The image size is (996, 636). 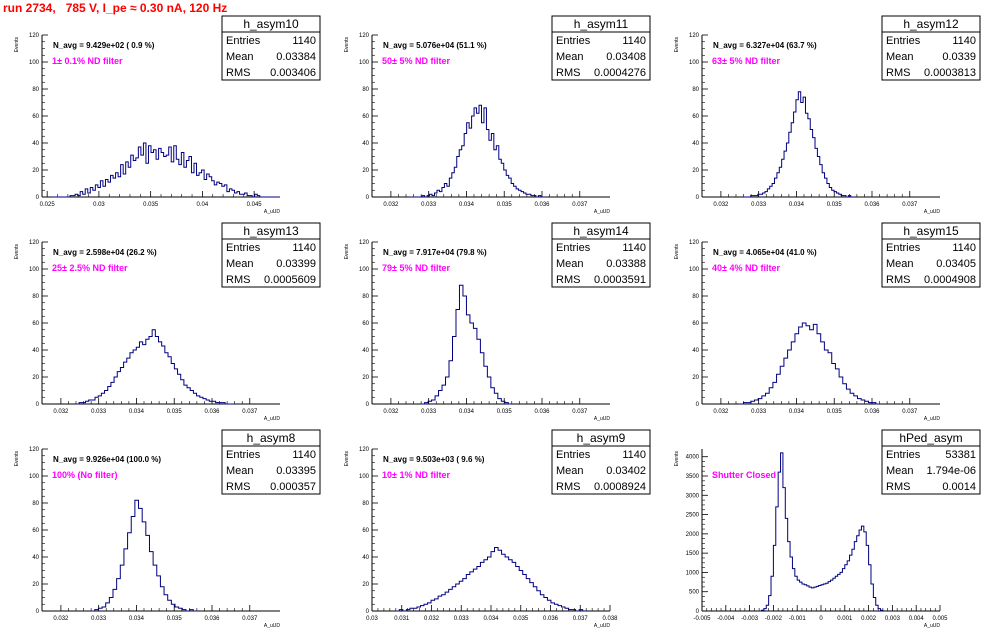 I want to click on histogram-name: h_asym15, so click(x=931, y=231).